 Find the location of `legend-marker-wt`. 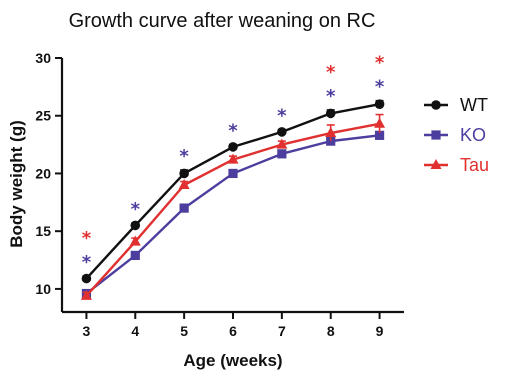

legend-marker-wt is located at coordinates (436, 105).